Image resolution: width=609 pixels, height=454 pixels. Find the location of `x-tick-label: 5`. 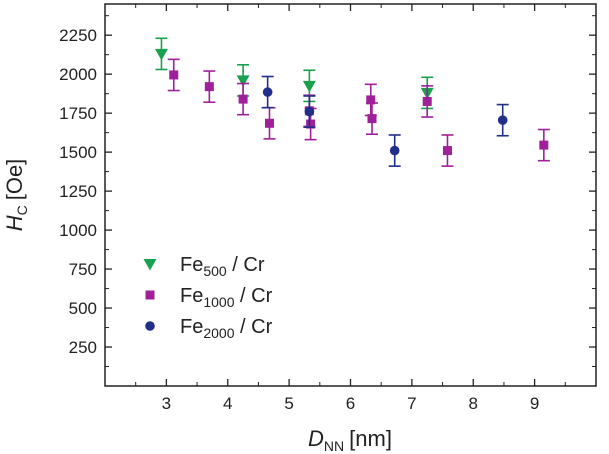

x-tick-label: 5 is located at coordinates (288, 403).